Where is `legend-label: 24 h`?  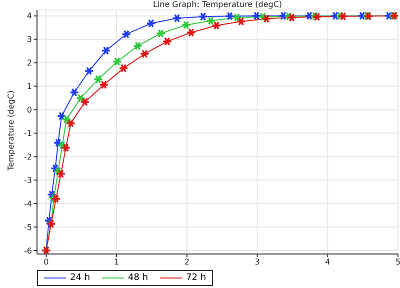 legend-label: 24 h is located at coordinates (79, 278).